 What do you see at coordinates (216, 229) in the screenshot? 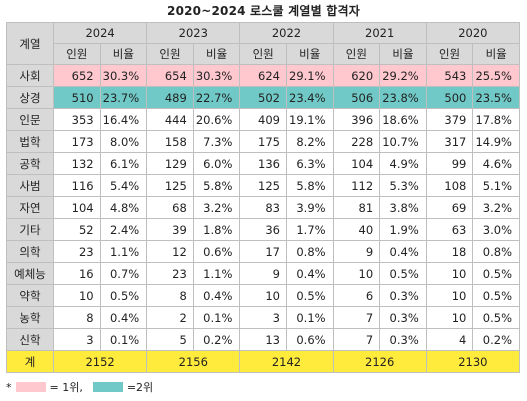
I see `rate-cell: 1.8%` at bounding box center [216, 229].